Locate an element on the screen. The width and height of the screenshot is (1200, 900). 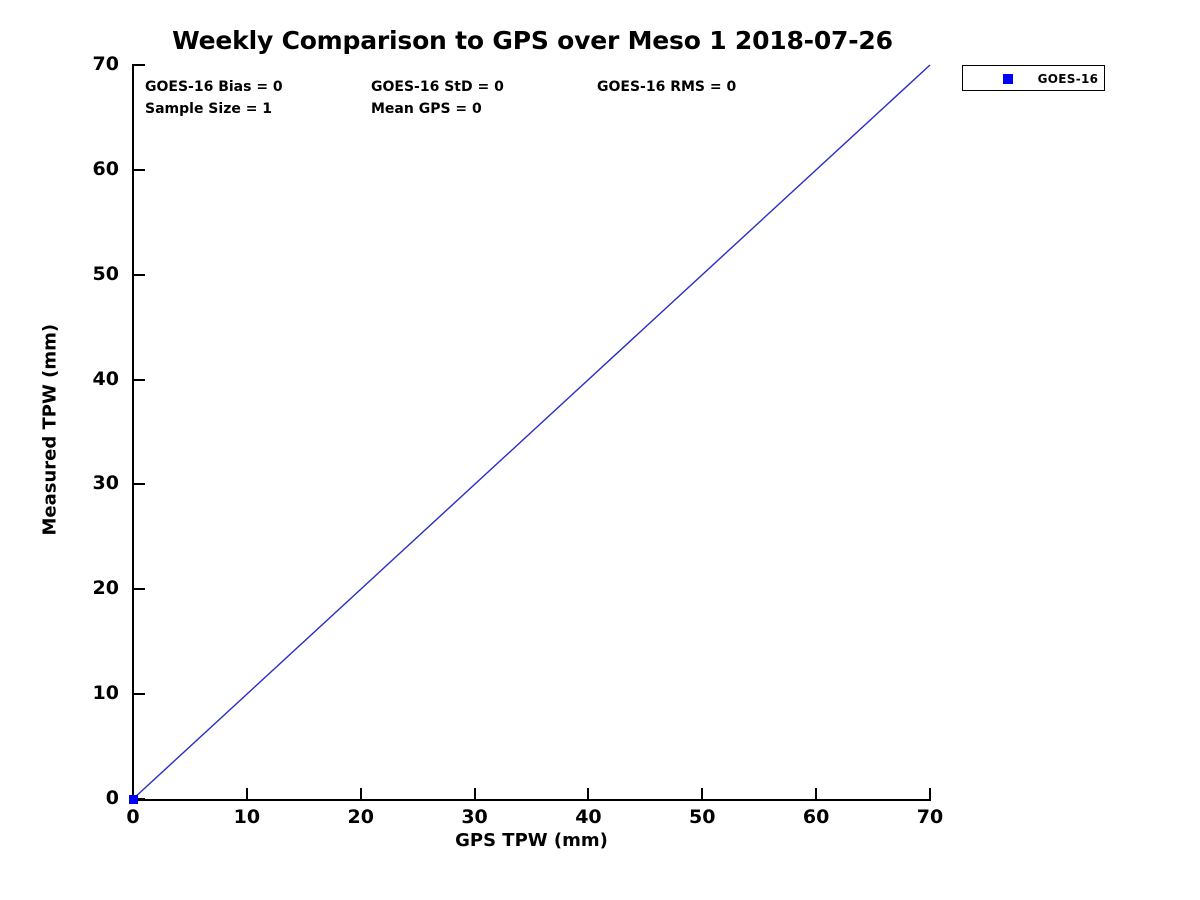
x-axis-spine is located at coordinates (531, 800).